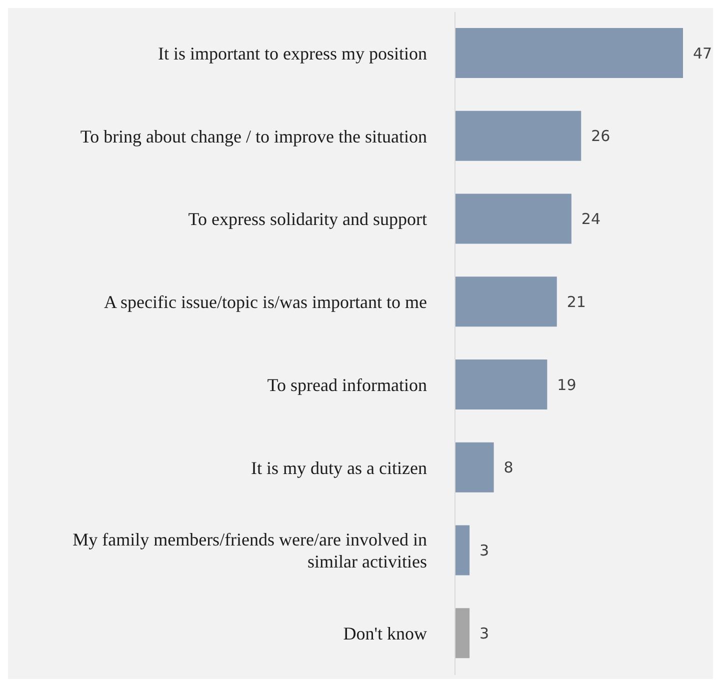 This screenshot has width=721, height=687. Describe the element at coordinates (509, 467) in the screenshot. I see `data-label: 8` at that location.